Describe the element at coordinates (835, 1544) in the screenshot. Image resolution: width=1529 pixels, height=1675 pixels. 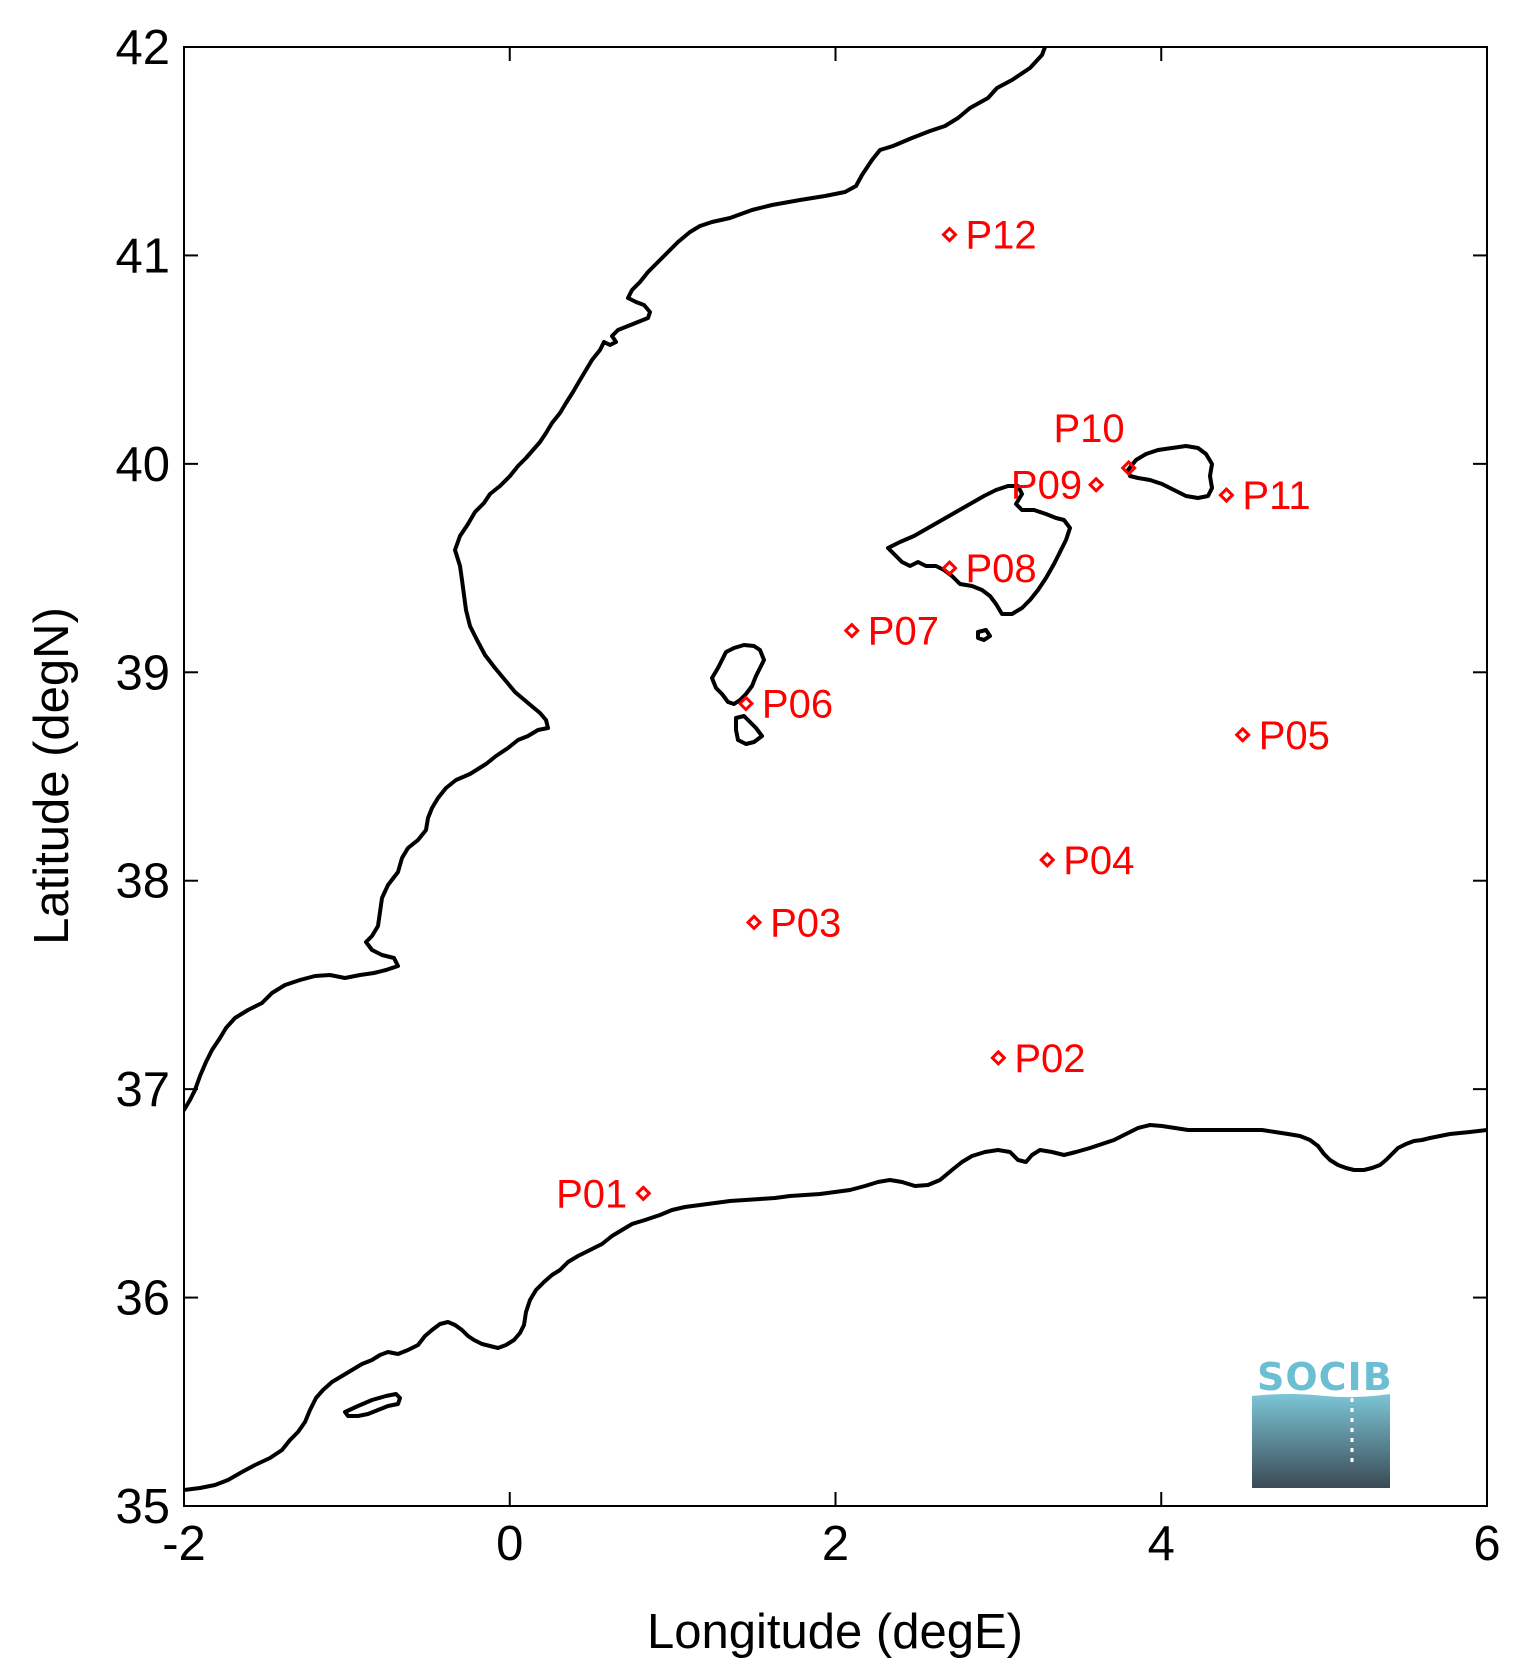
I see `x-tick-label: 2` at that location.